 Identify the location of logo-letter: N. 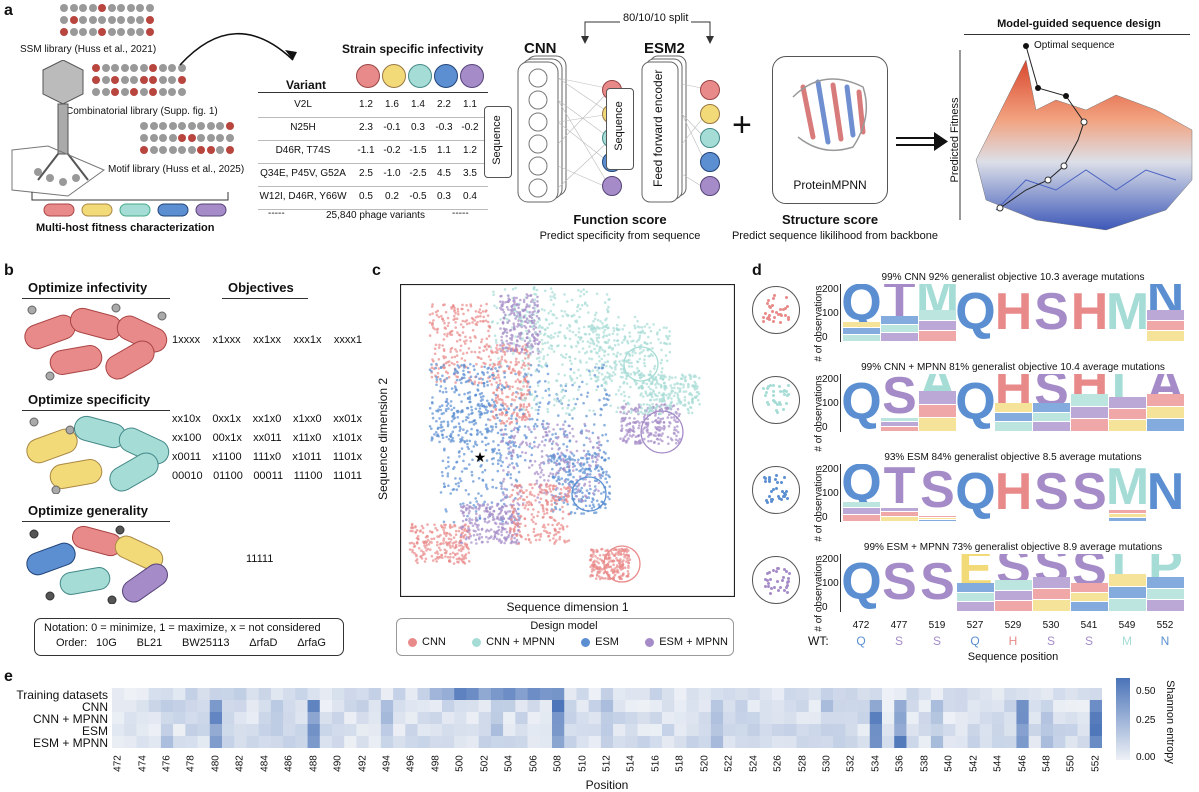
(1165, 297).